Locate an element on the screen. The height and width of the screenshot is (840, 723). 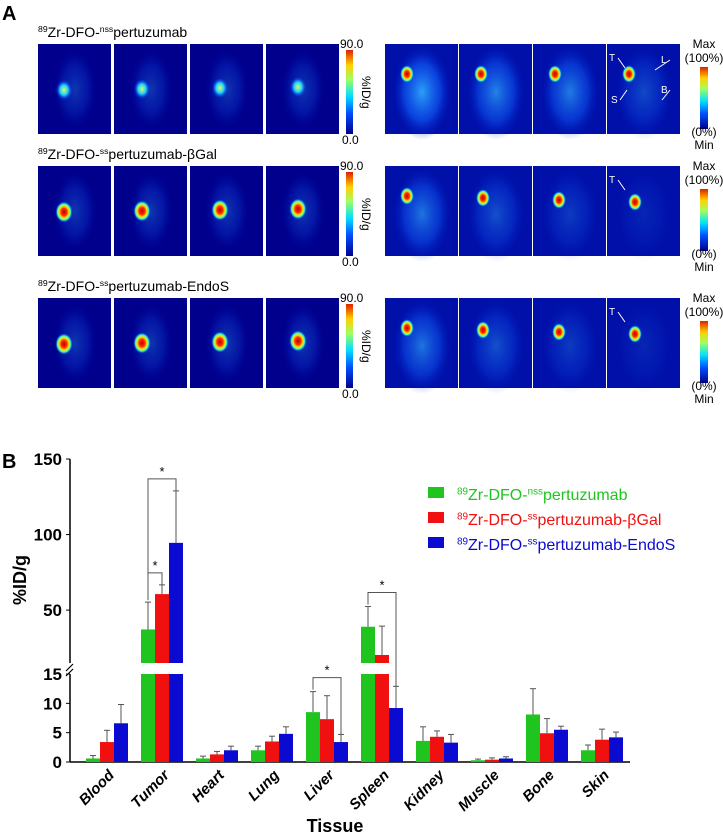
row-title: 89Zr-DFO-sspertuzumab-EndoS is located at coordinates (133, 286).